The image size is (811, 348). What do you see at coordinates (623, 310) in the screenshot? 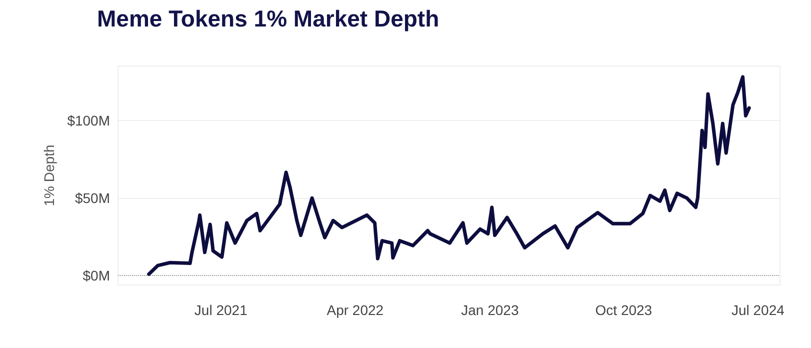
I see `x-tick-label: Oct 2023` at bounding box center [623, 310].